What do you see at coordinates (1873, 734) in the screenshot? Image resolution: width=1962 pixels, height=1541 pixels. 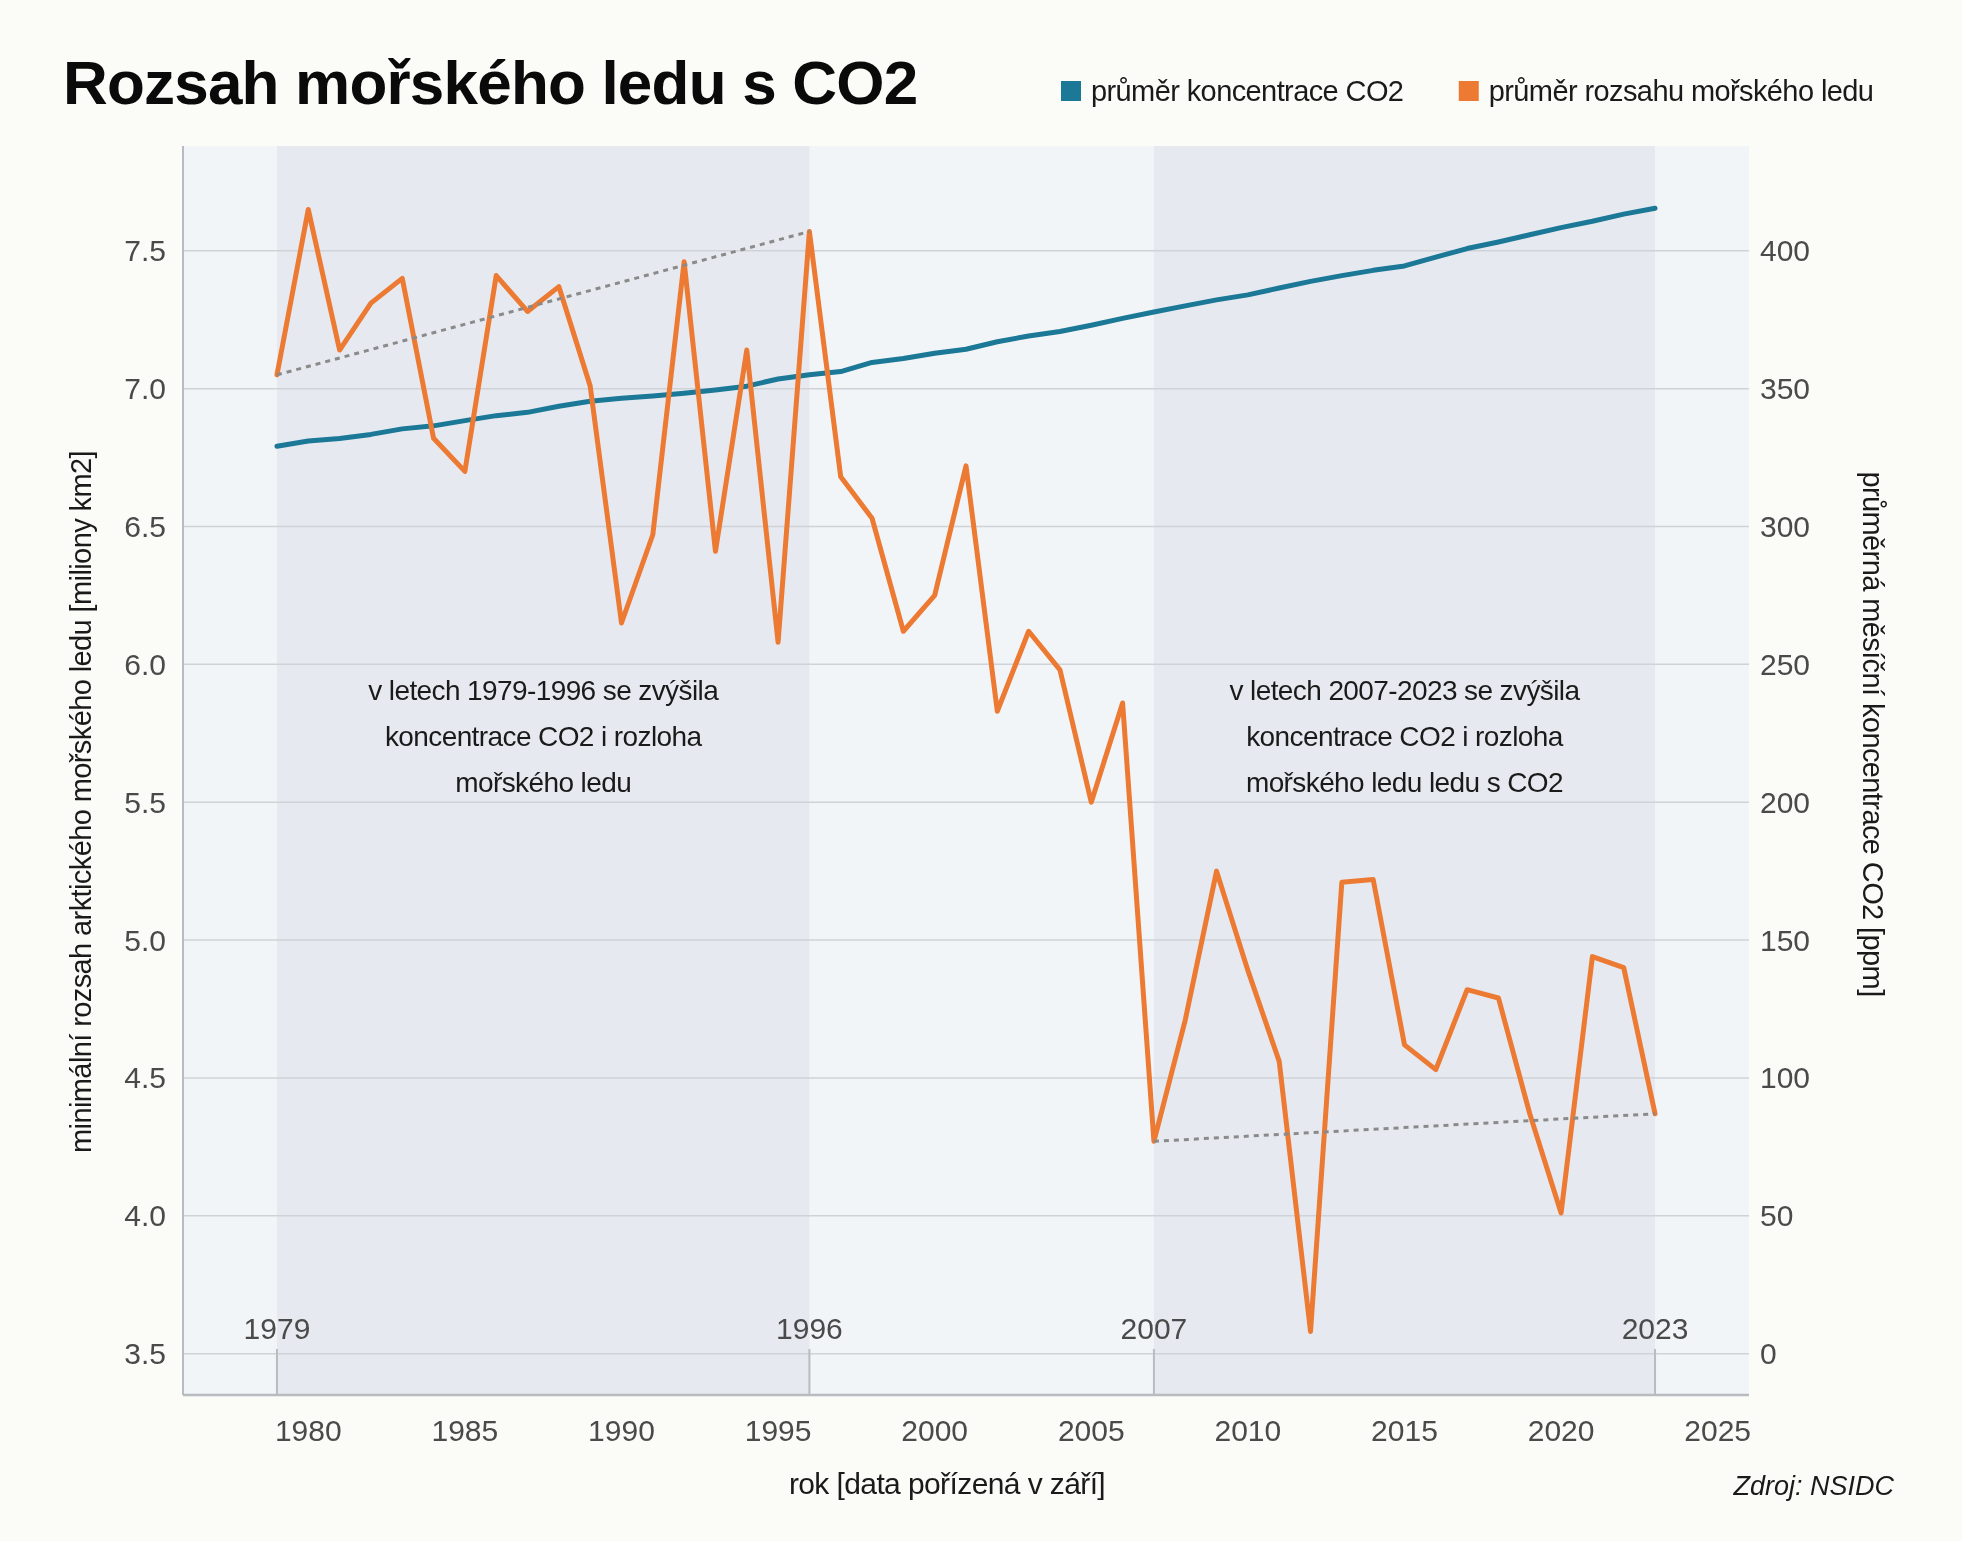 I see `y2-axis-title: průměrná měsíční koncentrace CO2 [ppm]` at bounding box center [1873, 734].